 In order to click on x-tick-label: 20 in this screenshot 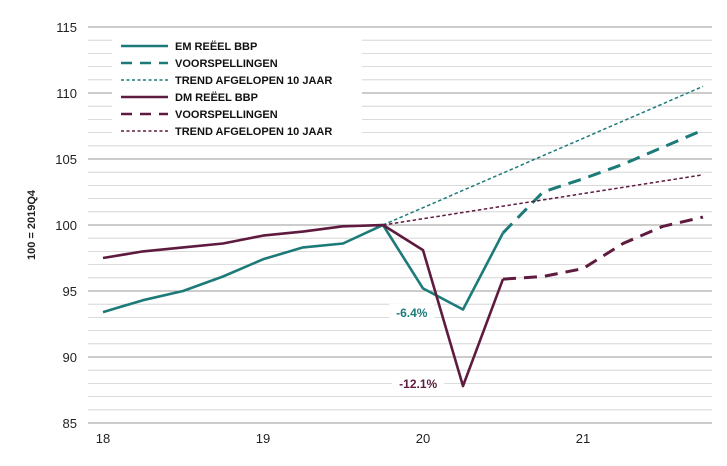, I will do `click(423, 438)`.